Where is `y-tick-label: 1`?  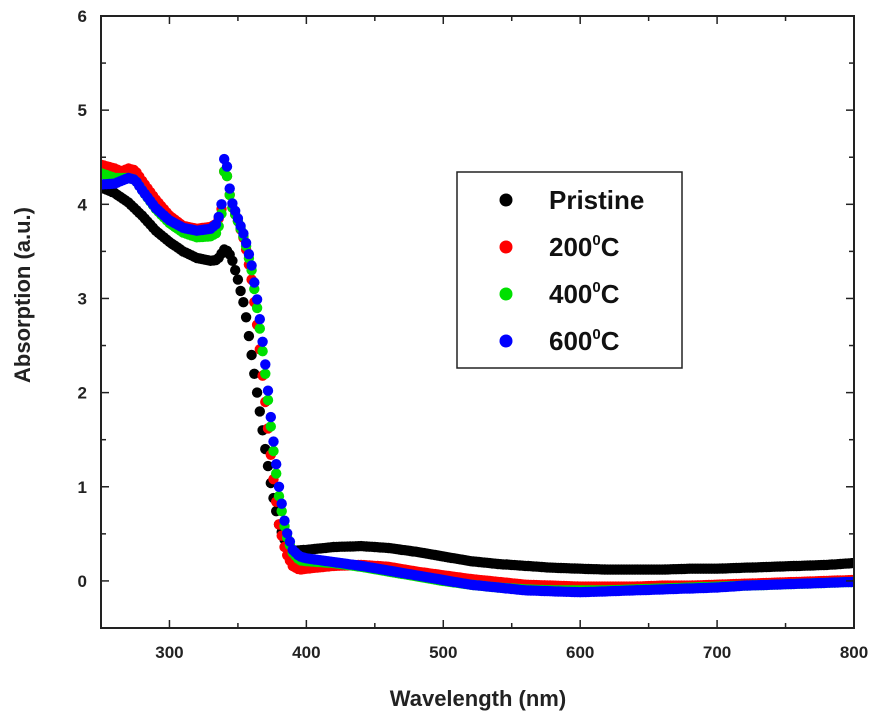
y-tick-label: 1 is located at coordinates (82, 487).